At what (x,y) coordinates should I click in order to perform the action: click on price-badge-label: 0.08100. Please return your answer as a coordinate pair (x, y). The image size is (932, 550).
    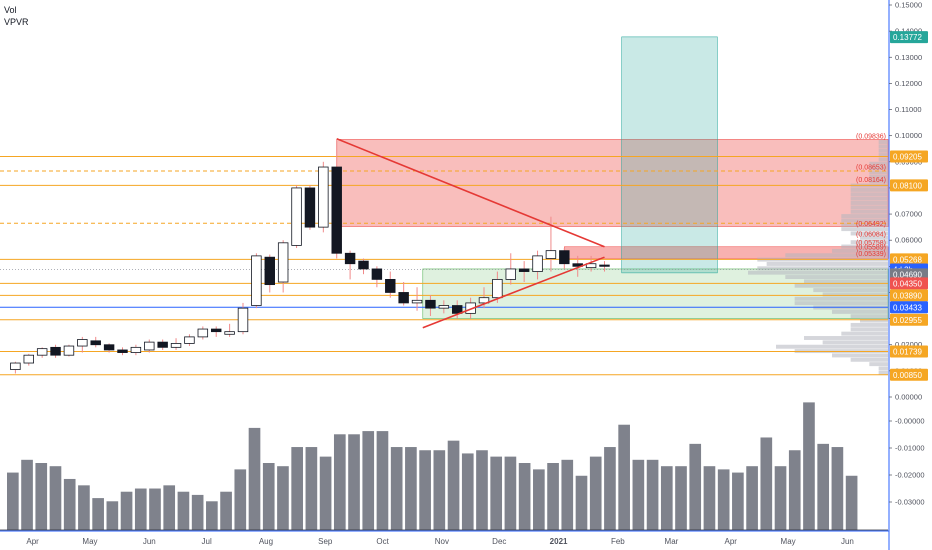
    Looking at the image, I should click on (907, 185).